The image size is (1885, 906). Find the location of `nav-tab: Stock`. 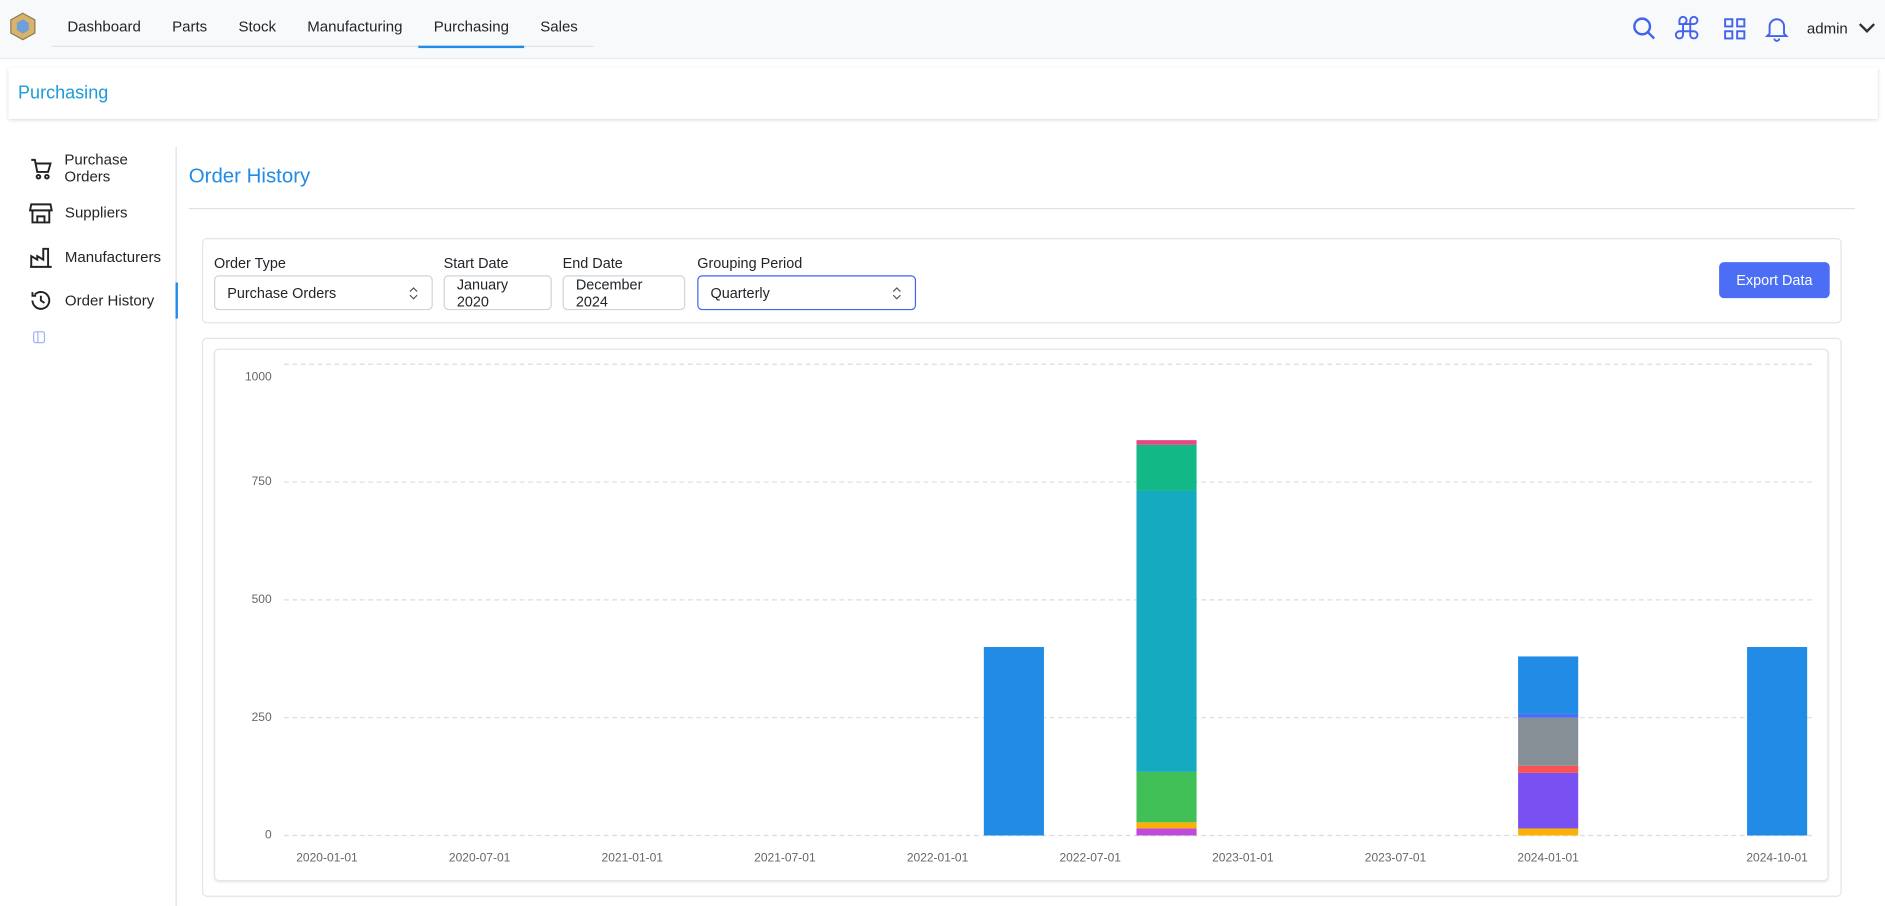

nav-tab: Stock is located at coordinates (257, 26).